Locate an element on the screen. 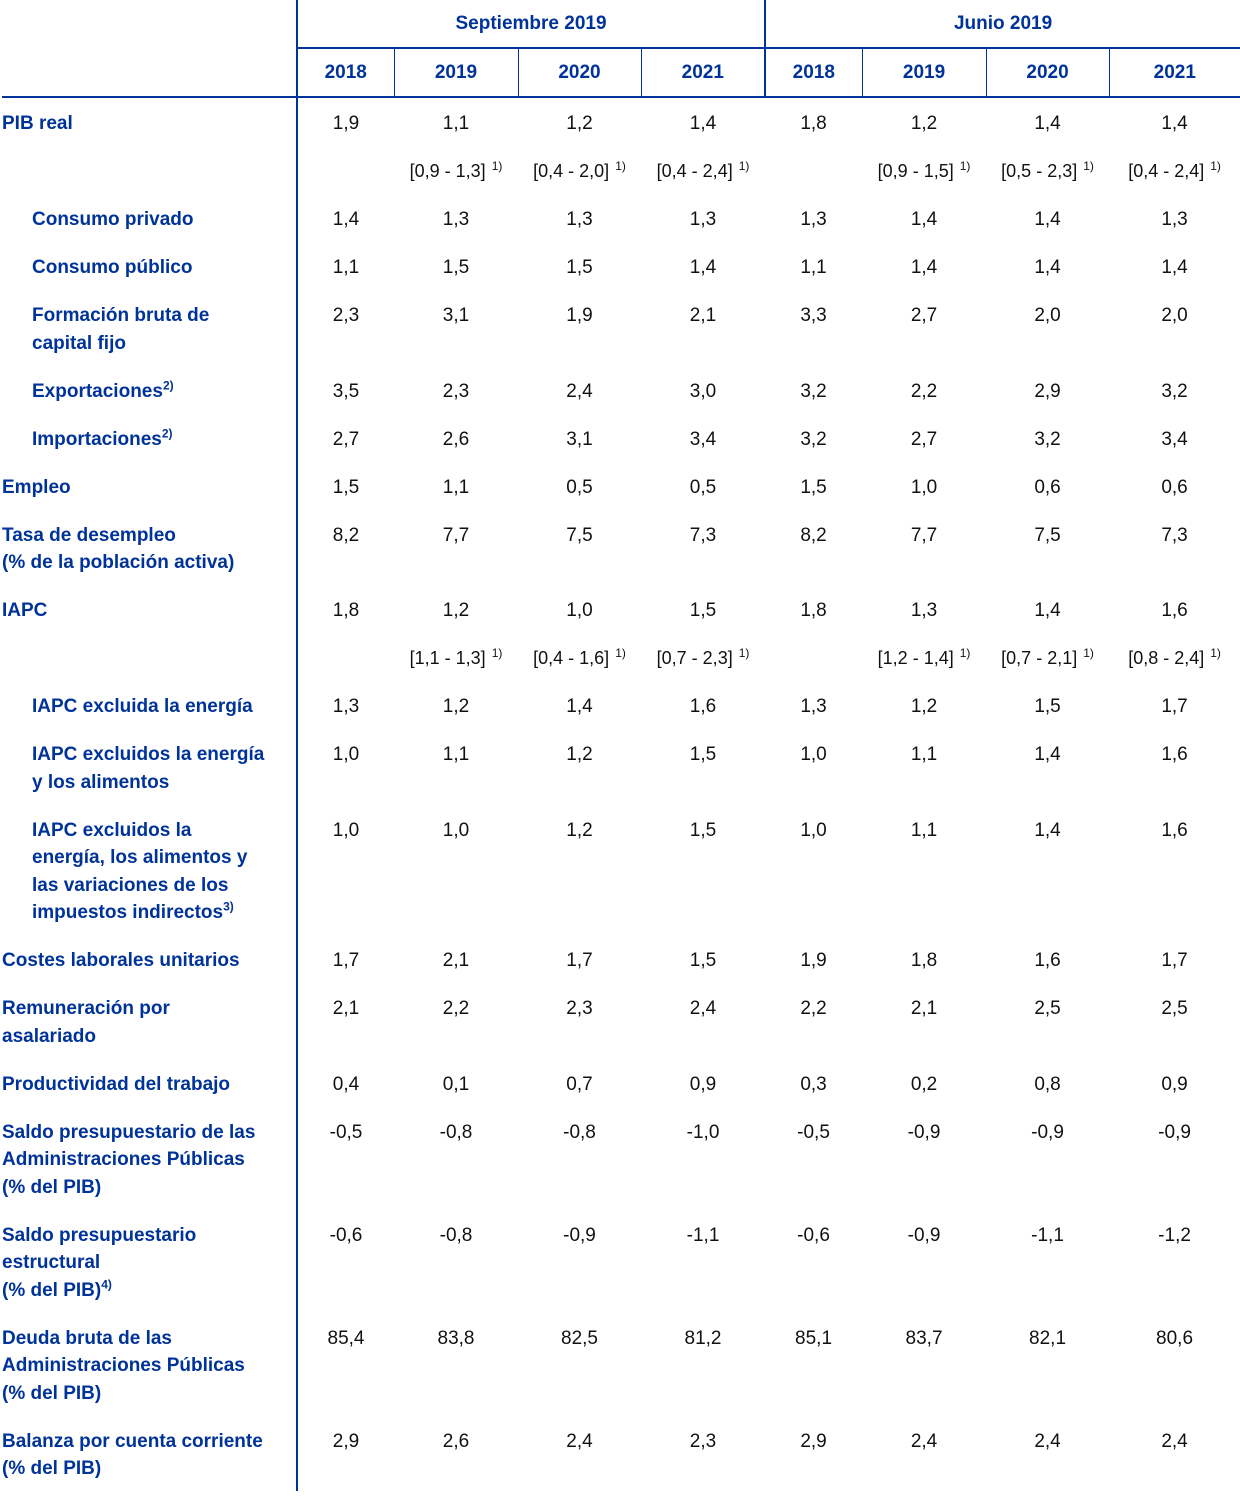 The image size is (1240, 1507). row-label: PIB real is located at coordinates (150, 121).